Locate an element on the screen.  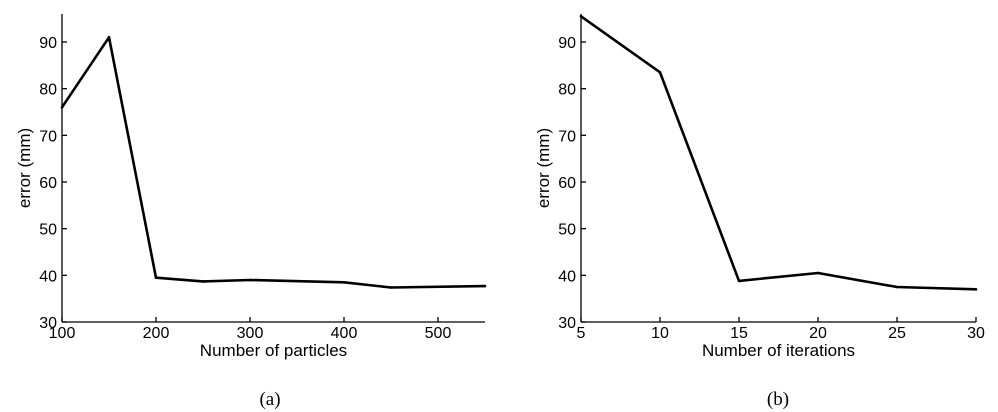
x-tick-label: 15 is located at coordinates (739, 333).